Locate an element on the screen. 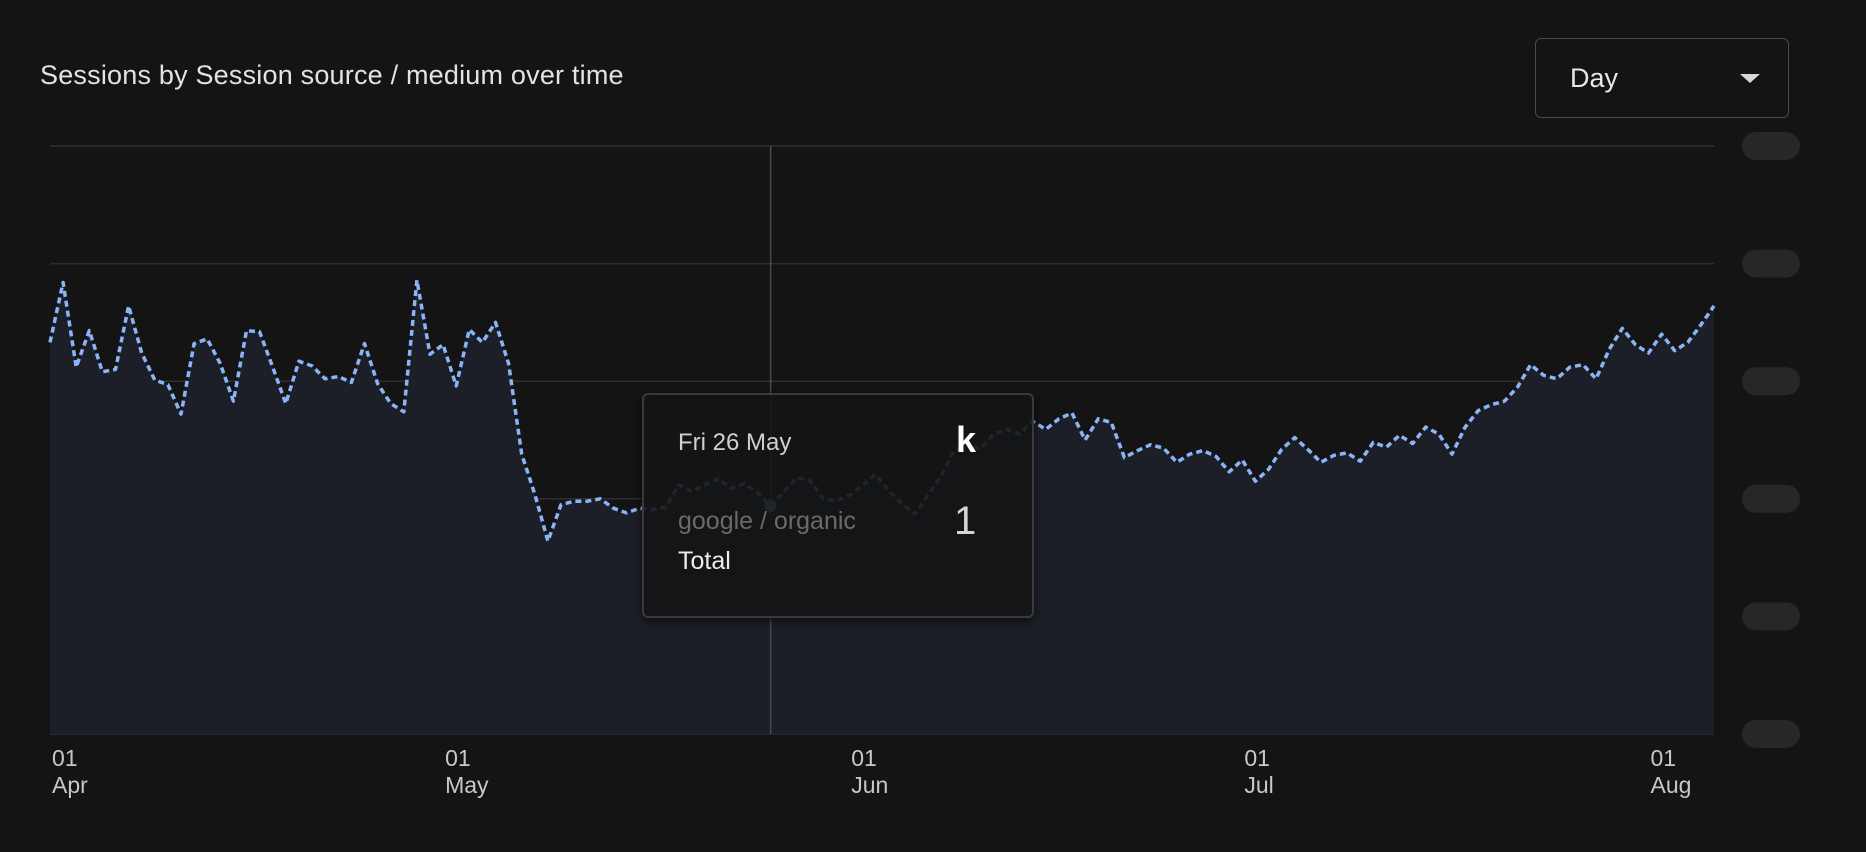 The height and width of the screenshot is (852, 1866). tooltip-total-label: Total is located at coordinates (704, 561).